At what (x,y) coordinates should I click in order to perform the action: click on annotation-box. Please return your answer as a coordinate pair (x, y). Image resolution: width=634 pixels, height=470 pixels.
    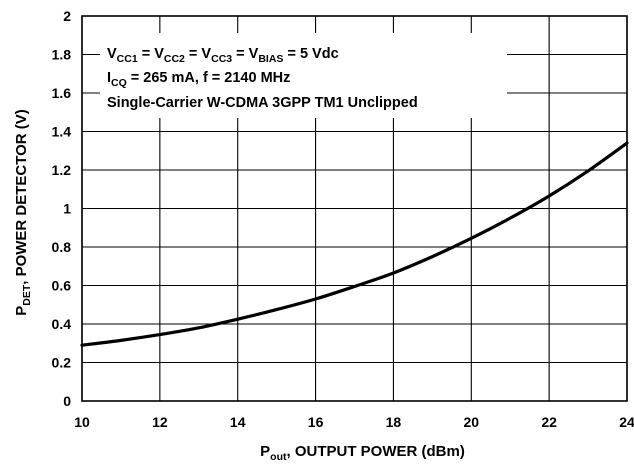
    Looking at the image, I should click on (303, 75).